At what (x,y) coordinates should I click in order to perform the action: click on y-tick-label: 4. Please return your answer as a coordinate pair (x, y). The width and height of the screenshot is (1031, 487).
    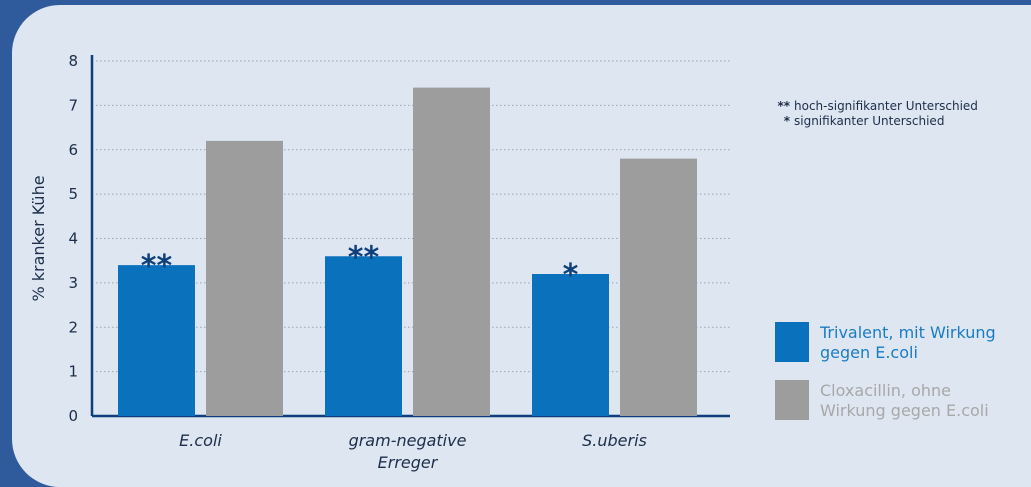
    Looking at the image, I should click on (73, 239).